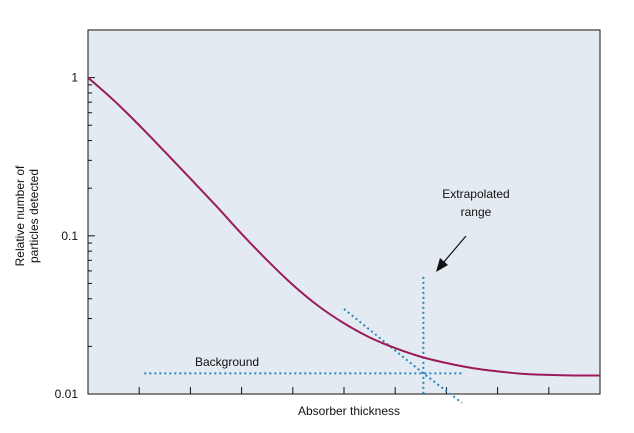  Describe the element at coordinates (349, 411) in the screenshot. I see `x-axis-title: Absorber thickness` at that location.